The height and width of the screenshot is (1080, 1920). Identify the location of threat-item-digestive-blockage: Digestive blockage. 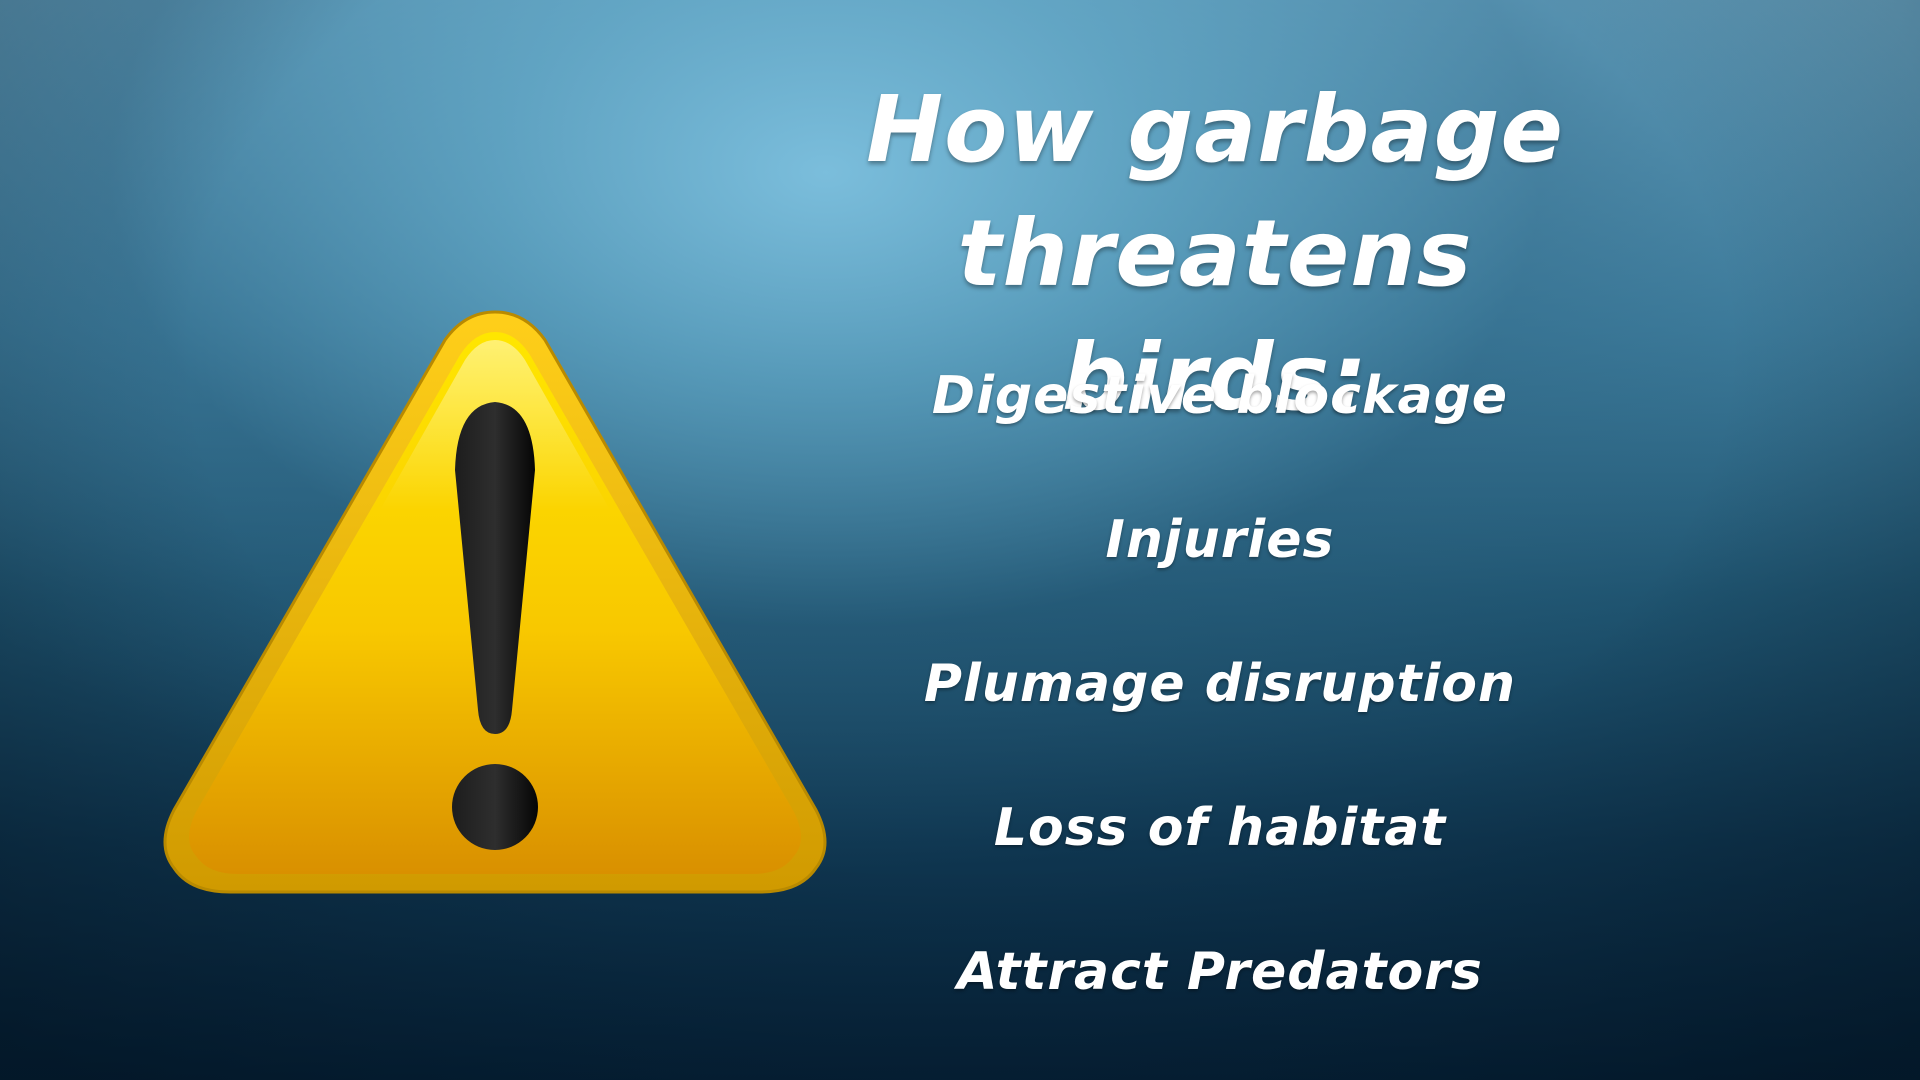
(1220, 396).